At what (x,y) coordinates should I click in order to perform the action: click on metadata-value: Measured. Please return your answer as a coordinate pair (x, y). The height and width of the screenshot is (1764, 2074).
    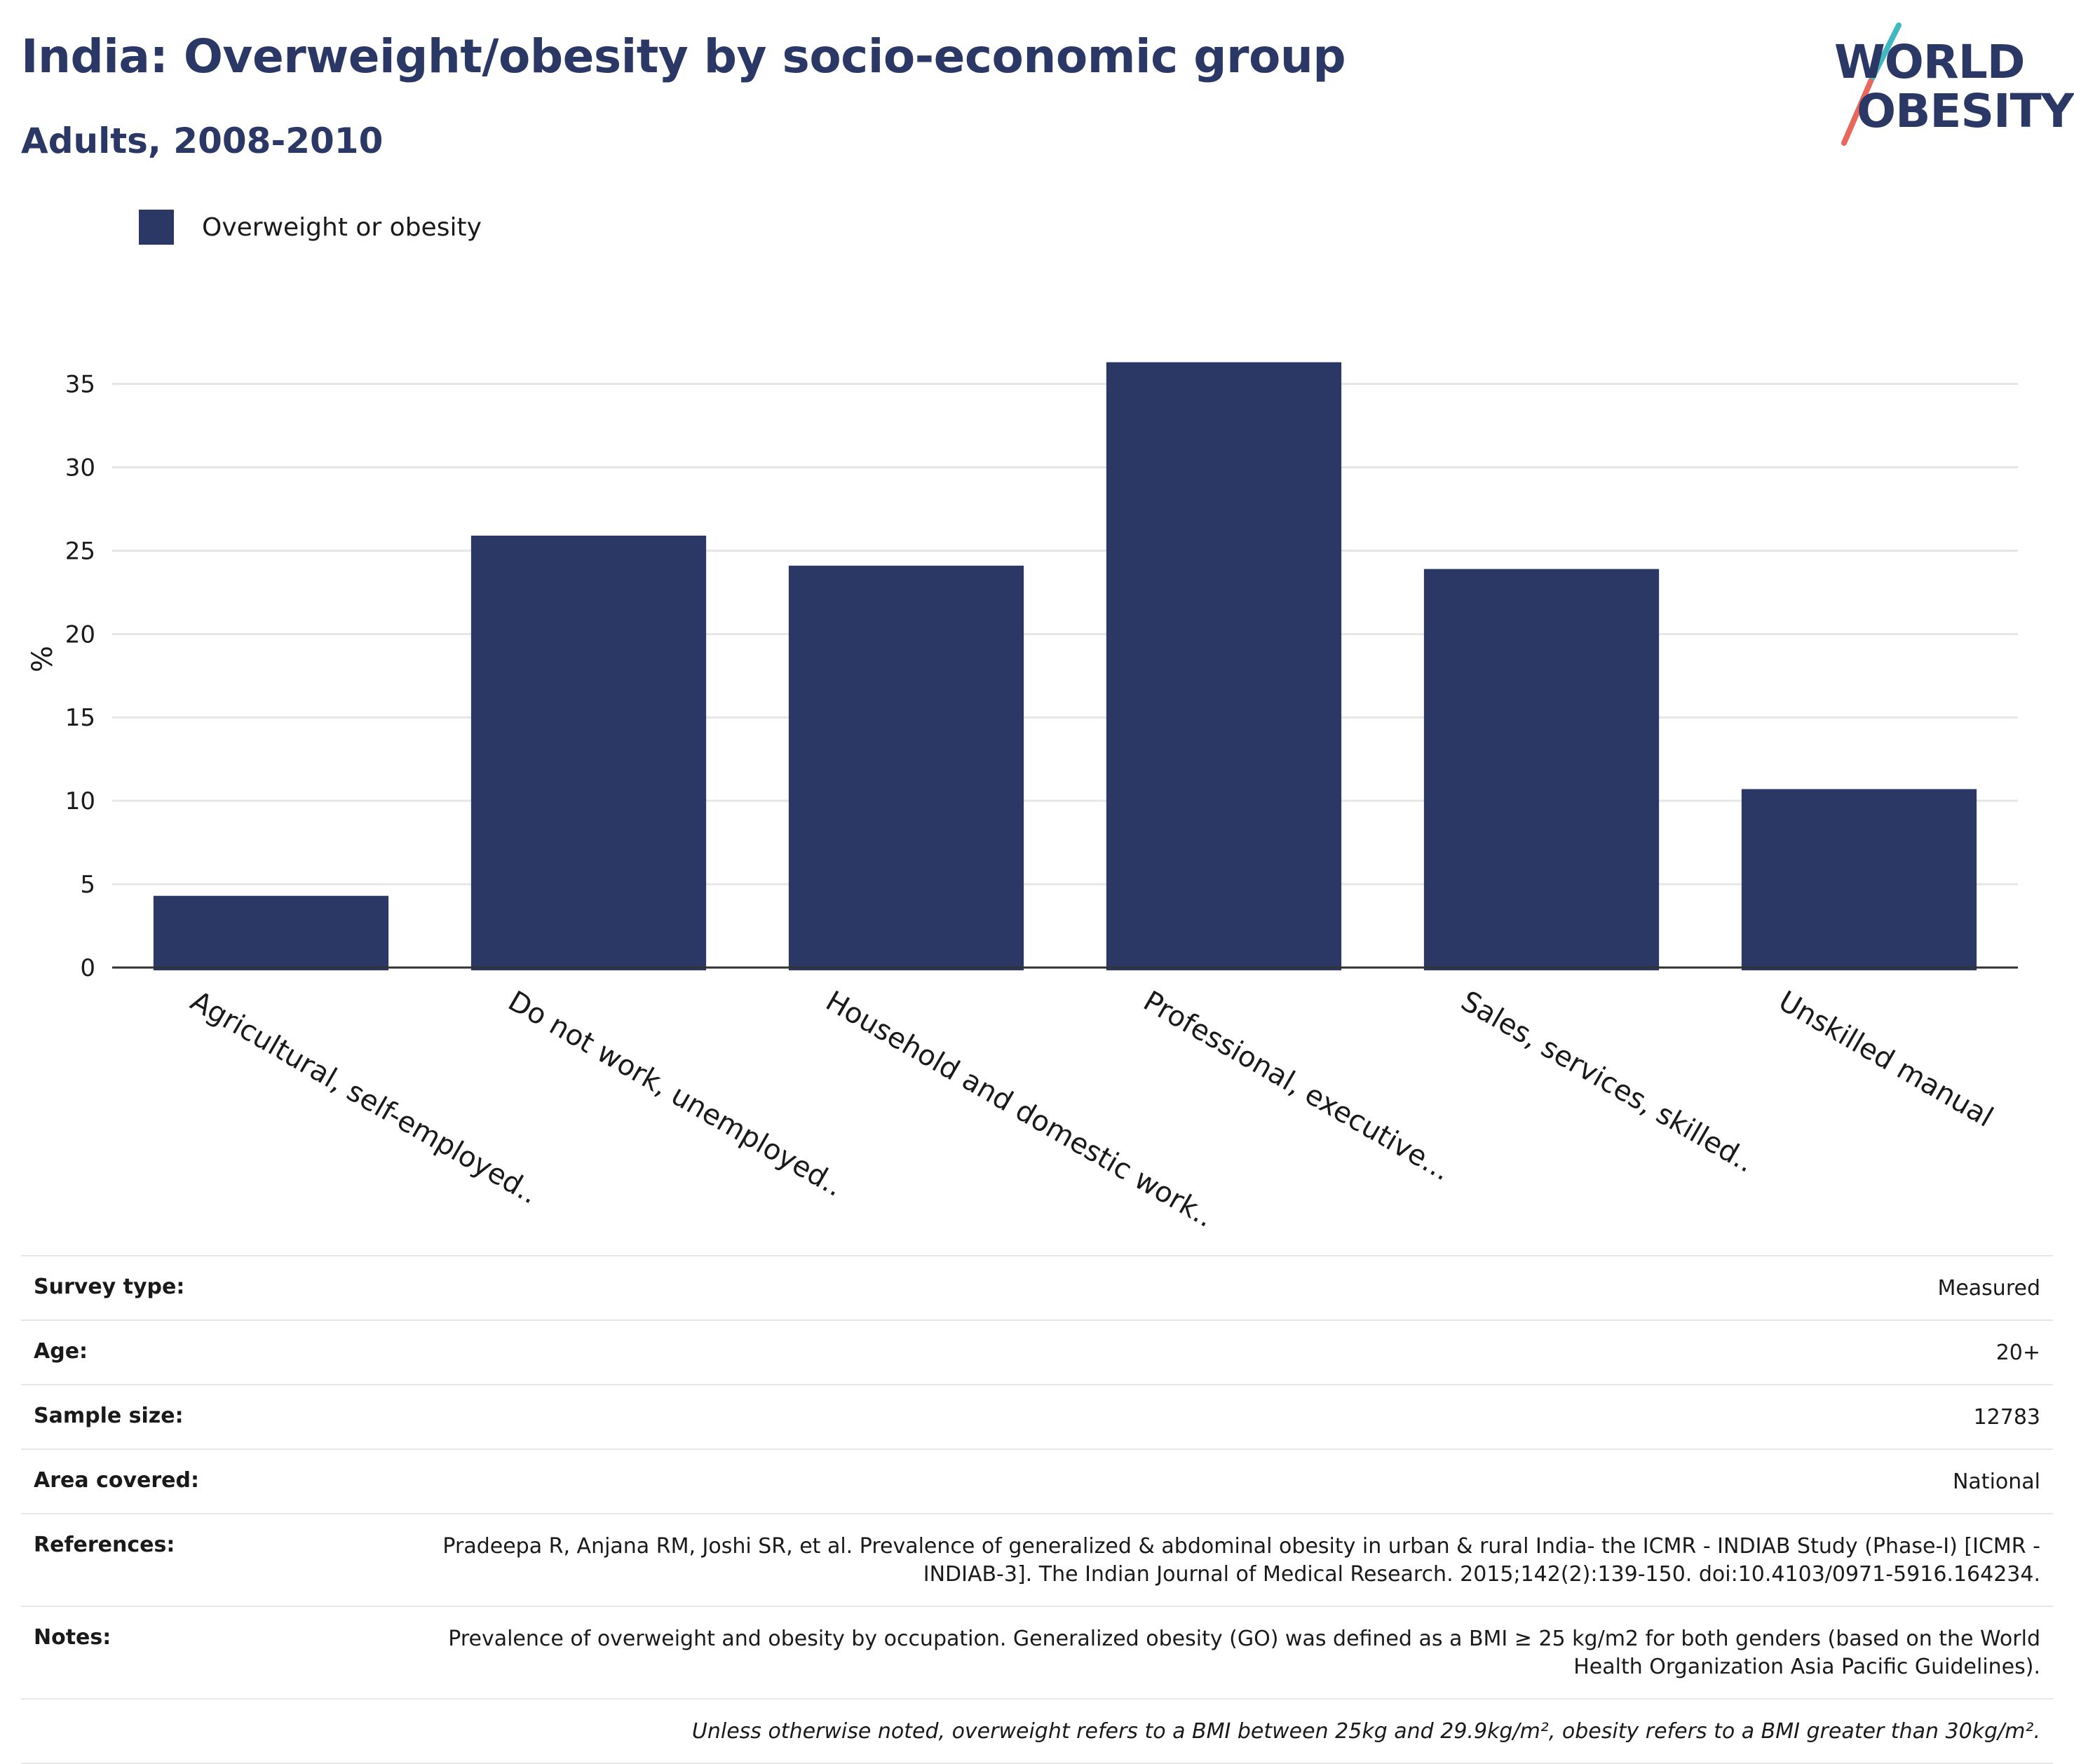
    Looking at the image, I should click on (1989, 1289).